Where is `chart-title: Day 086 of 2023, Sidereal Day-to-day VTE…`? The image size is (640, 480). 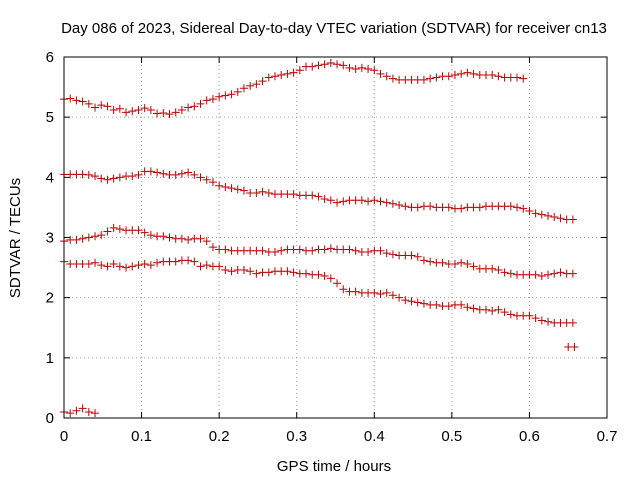
chart-title: Day 086 of 2023, Sidereal Day-to-day VTE… is located at coordinates (334, 28).